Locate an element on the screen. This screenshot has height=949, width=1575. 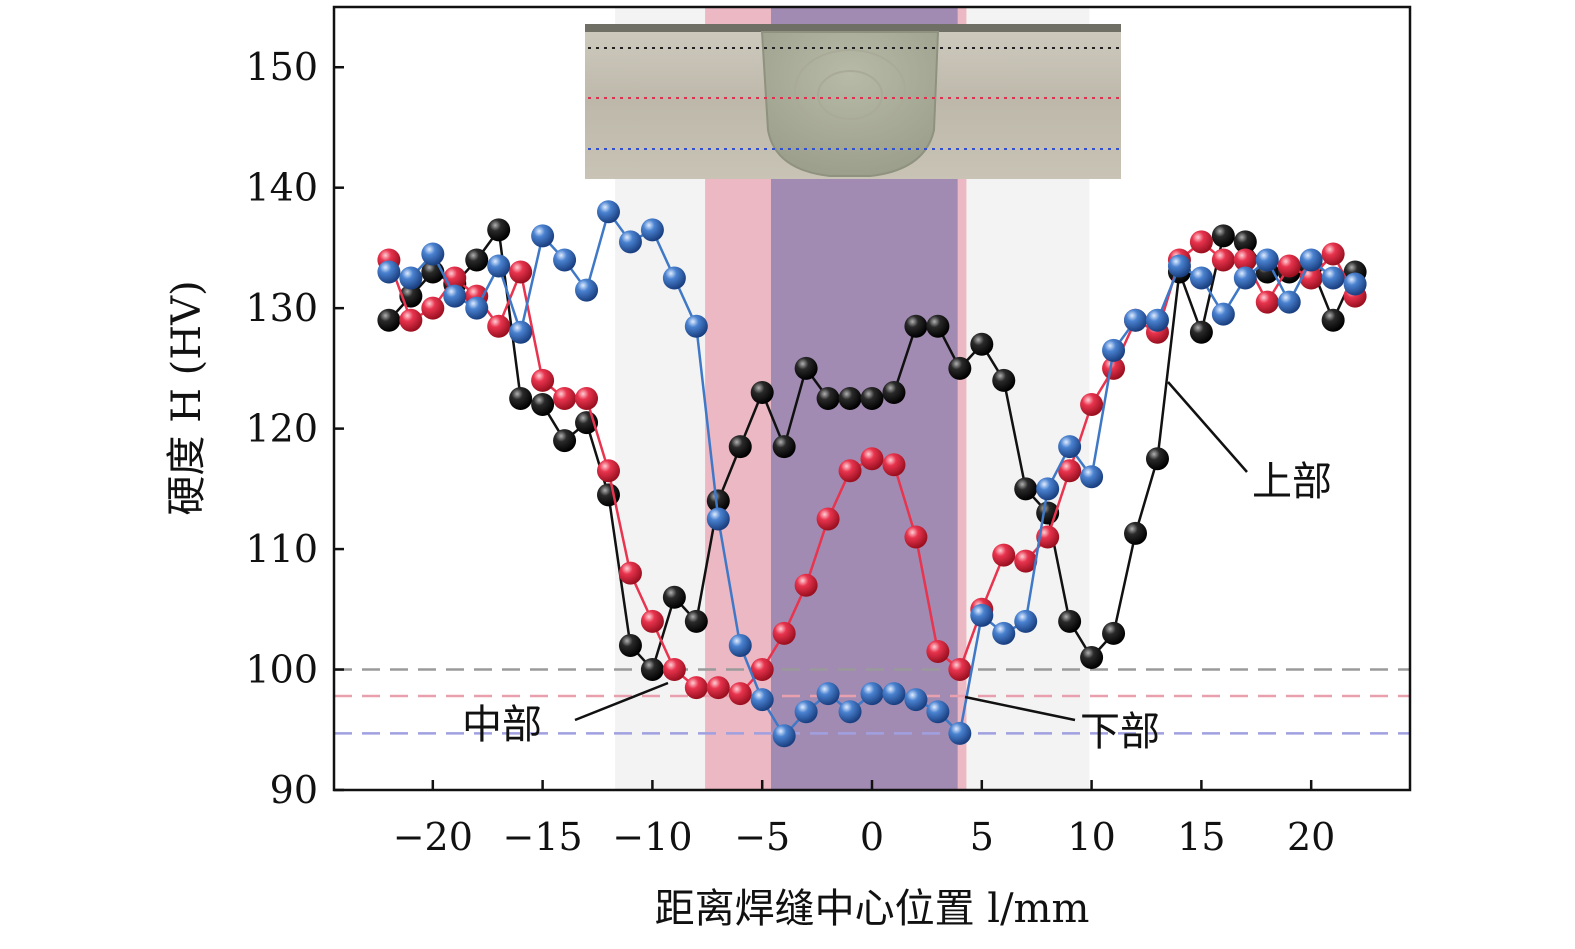
y-axis-title: 硬度 H (HV) is located at coordinates (187, 397).